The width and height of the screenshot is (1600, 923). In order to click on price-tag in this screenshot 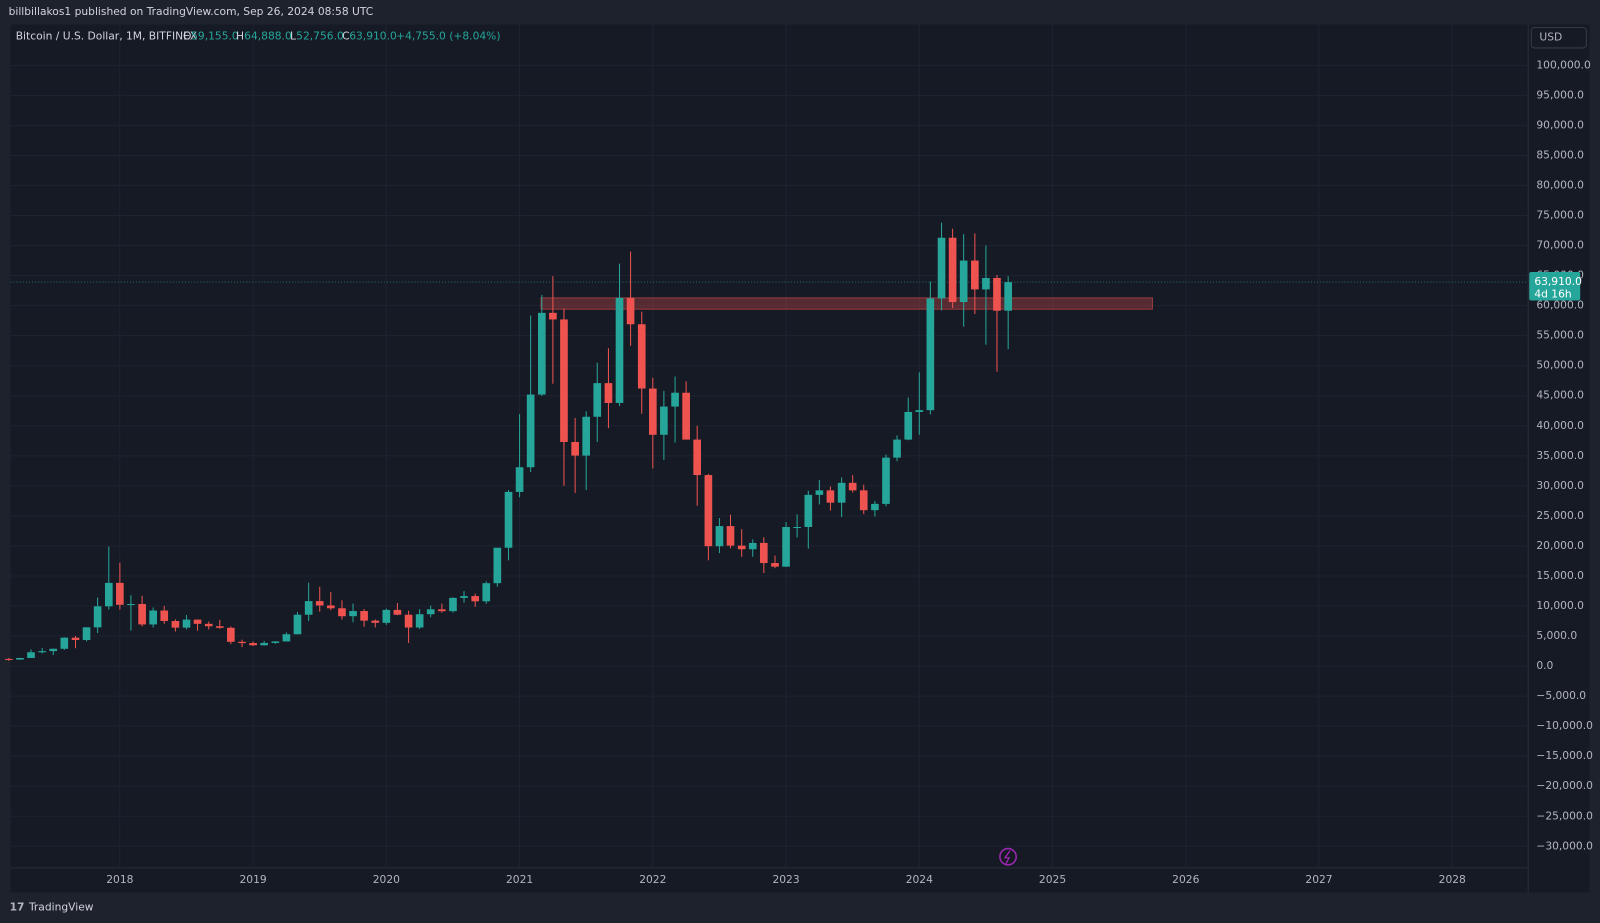, I will do `click(1555, 286)`.